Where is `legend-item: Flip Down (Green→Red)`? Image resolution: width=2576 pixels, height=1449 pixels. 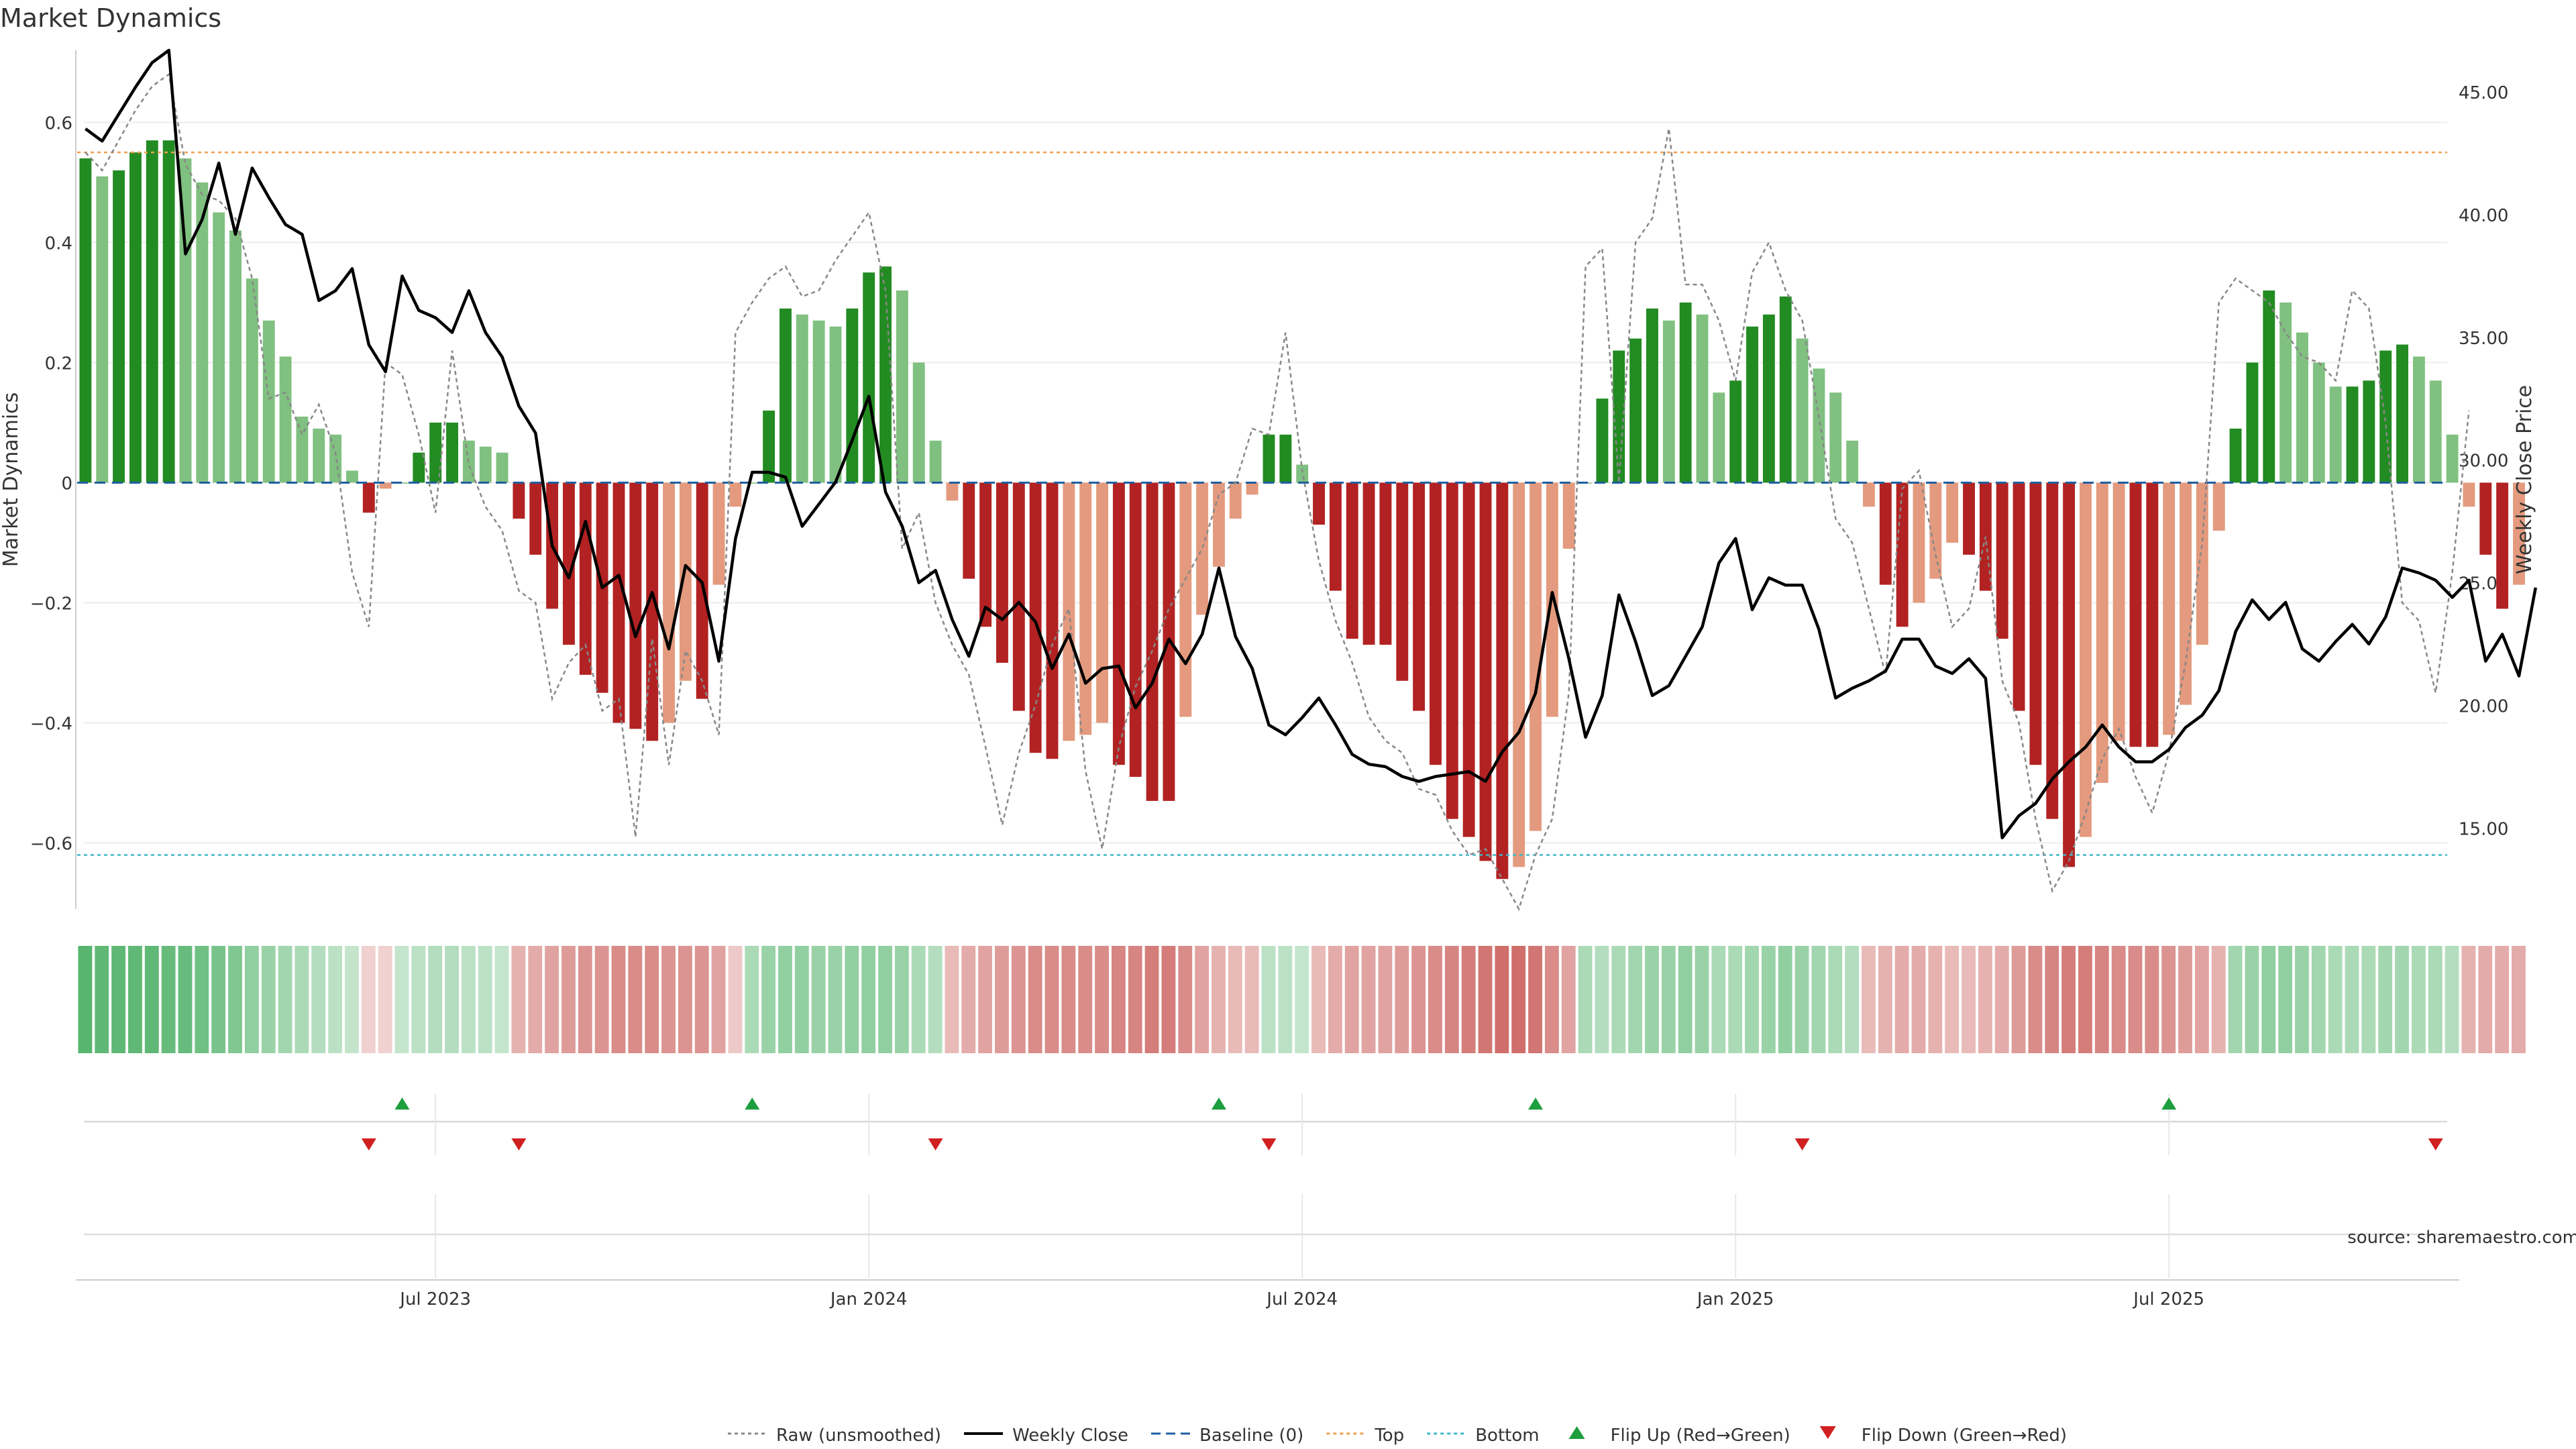
legend-item: Flip Down (Green→Red) is located at coordinates (1943, 1436).